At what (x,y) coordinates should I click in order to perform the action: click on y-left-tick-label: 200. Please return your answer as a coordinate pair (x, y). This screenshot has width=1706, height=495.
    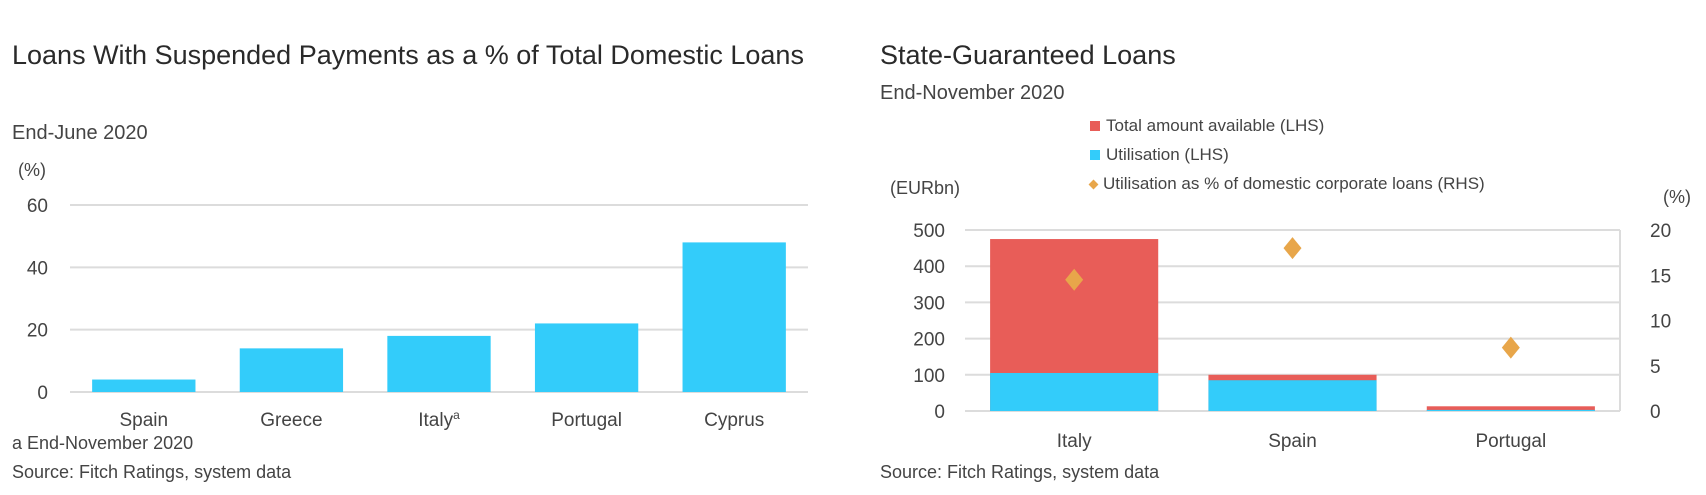
    Looking at the image, I should click on (929, 340).